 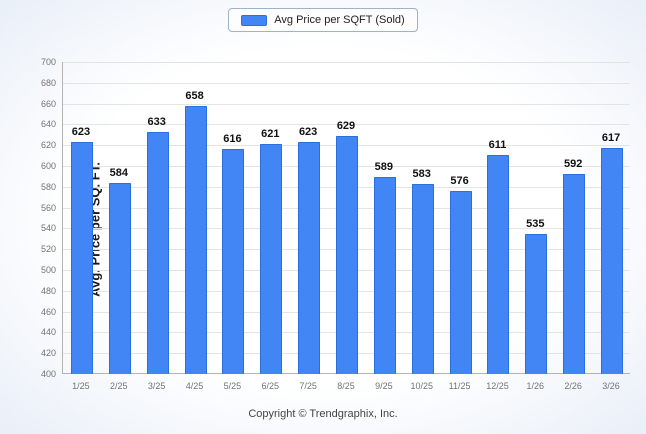 I want to click on x-tick-label: 12/25, so click(x=497, y=386).